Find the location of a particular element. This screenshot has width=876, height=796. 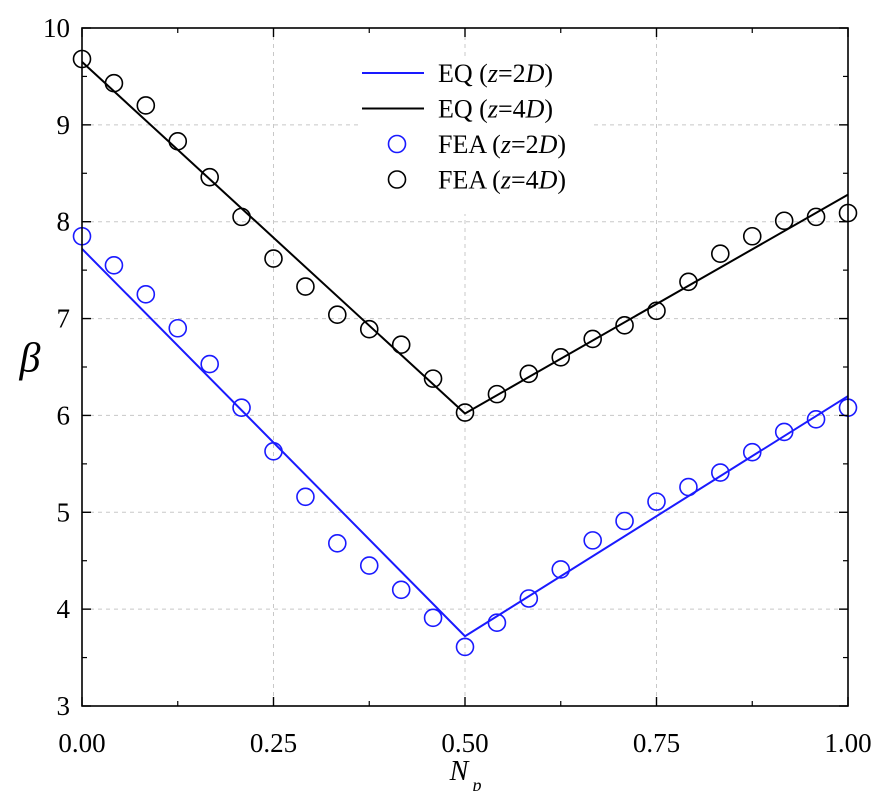

y-tick-label: 8 is located at coordinates (64, 222).